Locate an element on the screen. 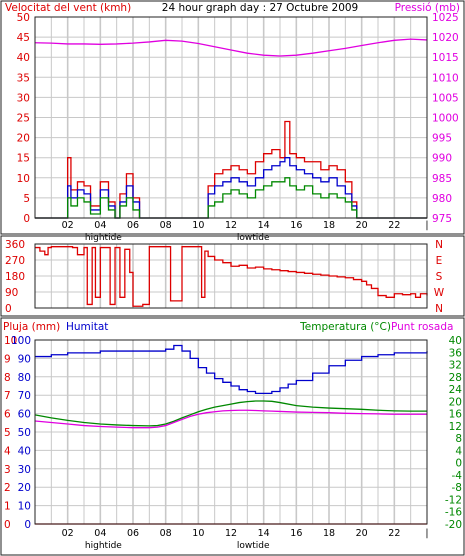 This screenshot has height=556, width=465. x-tick-label: 02 is located at coordinates (68, 533).